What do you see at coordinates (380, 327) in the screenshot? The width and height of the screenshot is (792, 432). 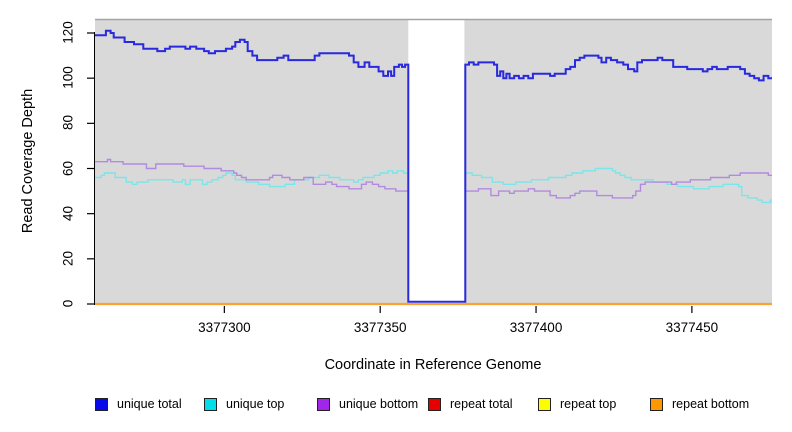 I see `x-tick-label: 3377350` at bounding box center [380, 327].